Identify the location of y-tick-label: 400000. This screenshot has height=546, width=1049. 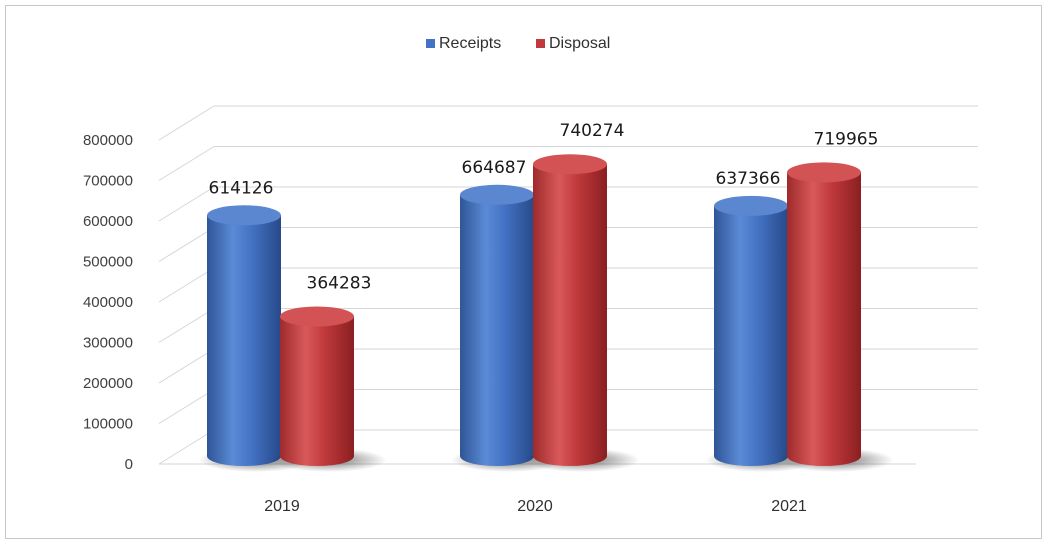
(108, 302).